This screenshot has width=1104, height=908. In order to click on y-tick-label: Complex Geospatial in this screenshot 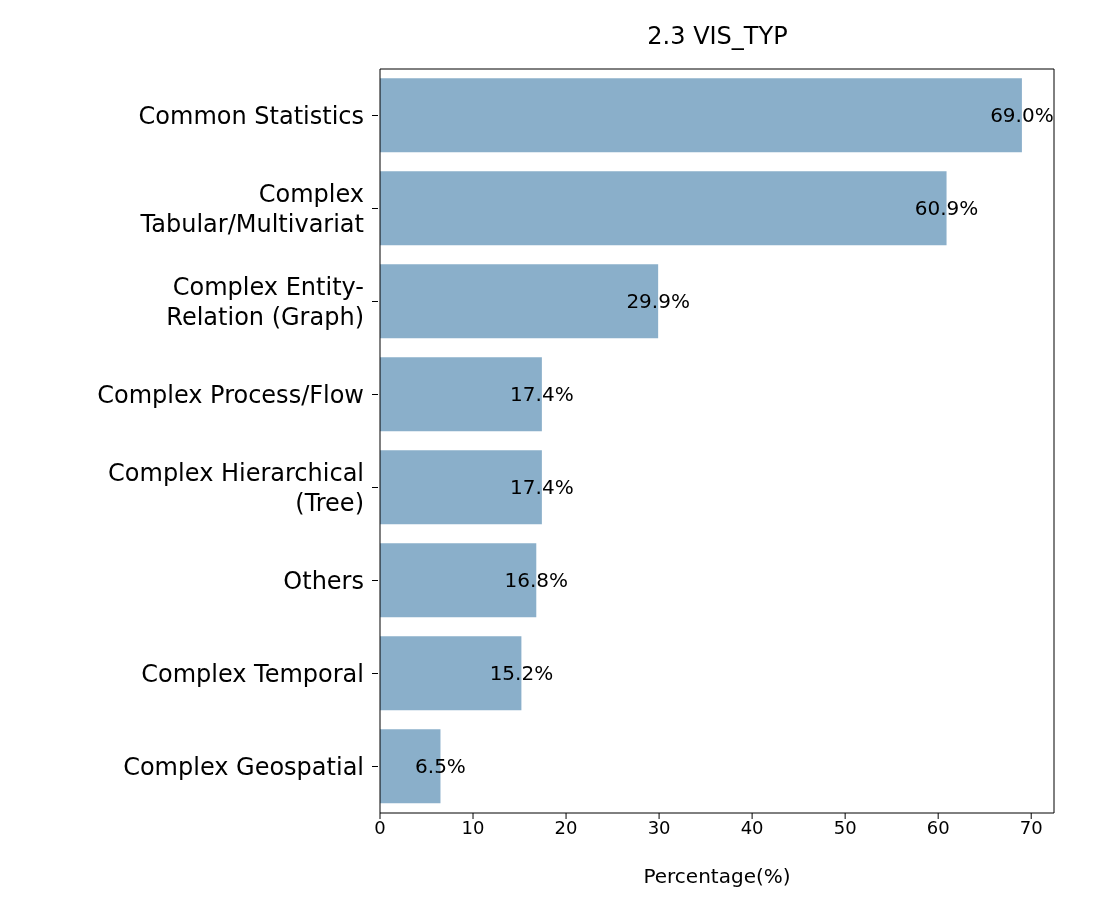, I will do `click(243, 766)`.